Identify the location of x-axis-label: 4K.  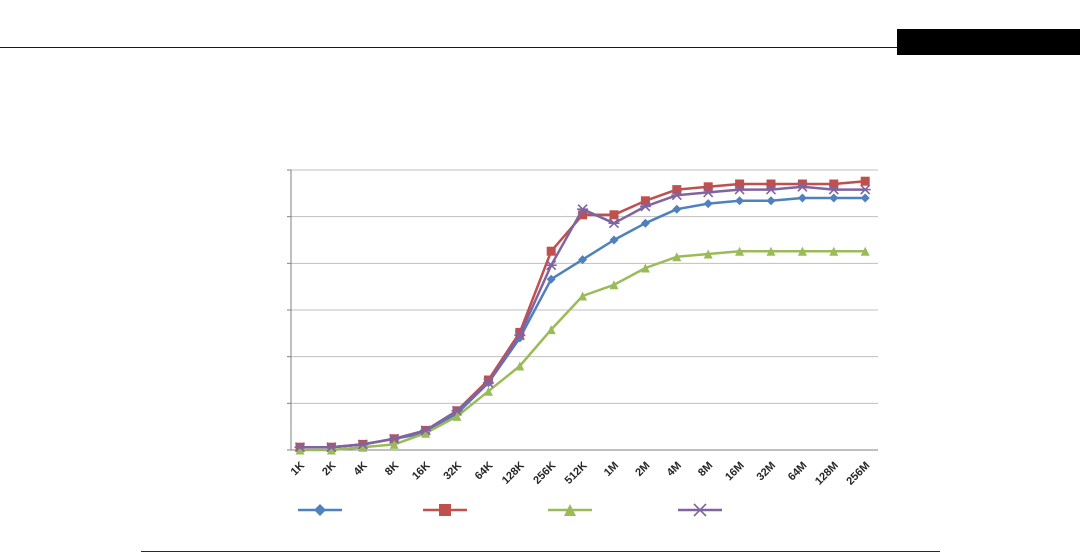
(360, 469).